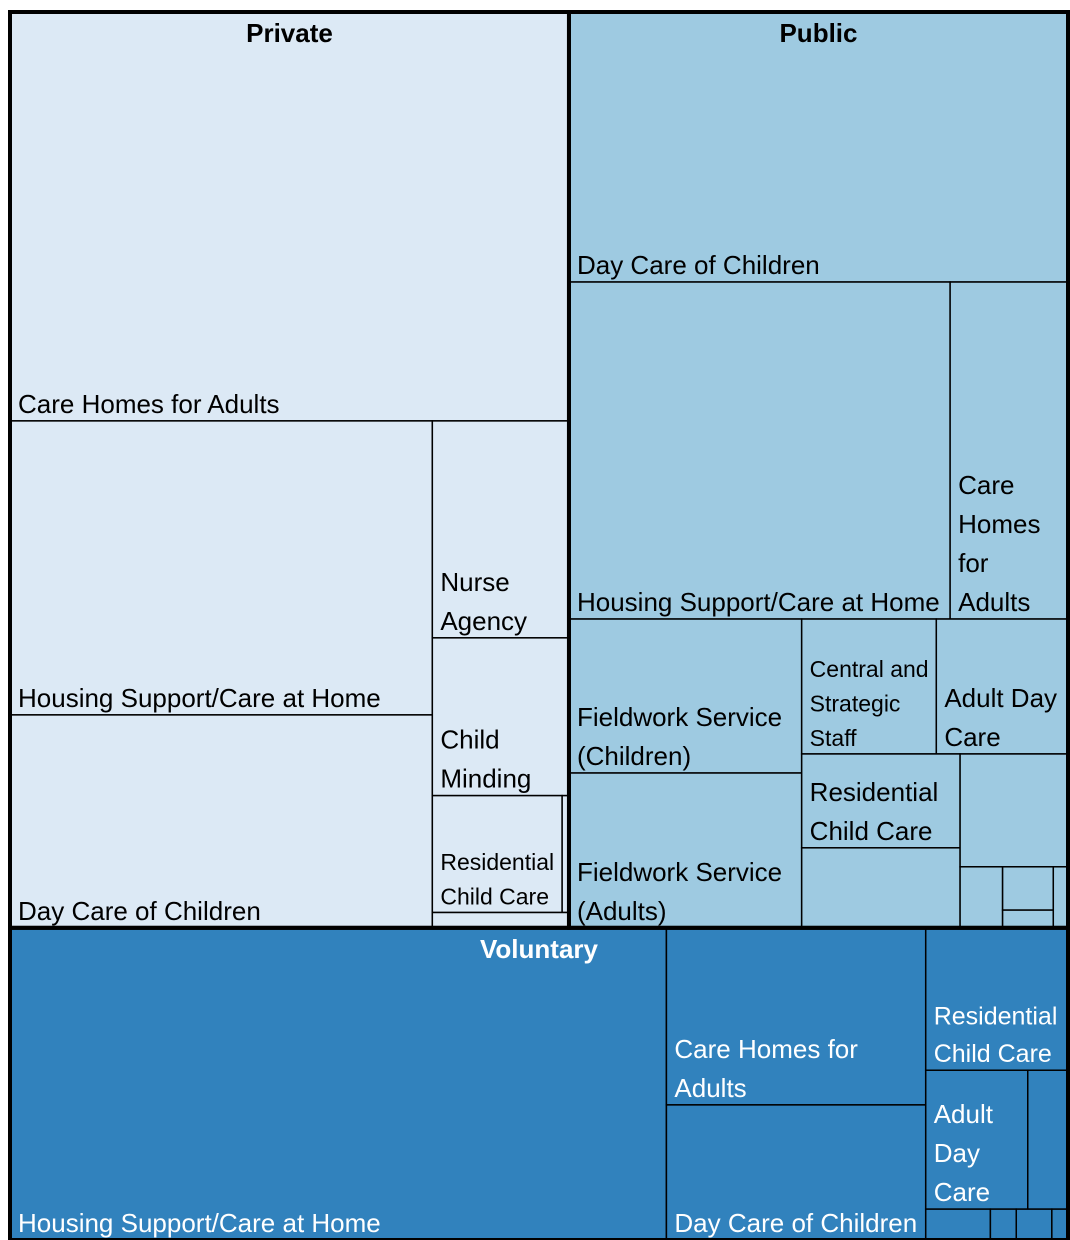  I want to click on item-label: Fieldwork Service (Children), so click(683, 736).